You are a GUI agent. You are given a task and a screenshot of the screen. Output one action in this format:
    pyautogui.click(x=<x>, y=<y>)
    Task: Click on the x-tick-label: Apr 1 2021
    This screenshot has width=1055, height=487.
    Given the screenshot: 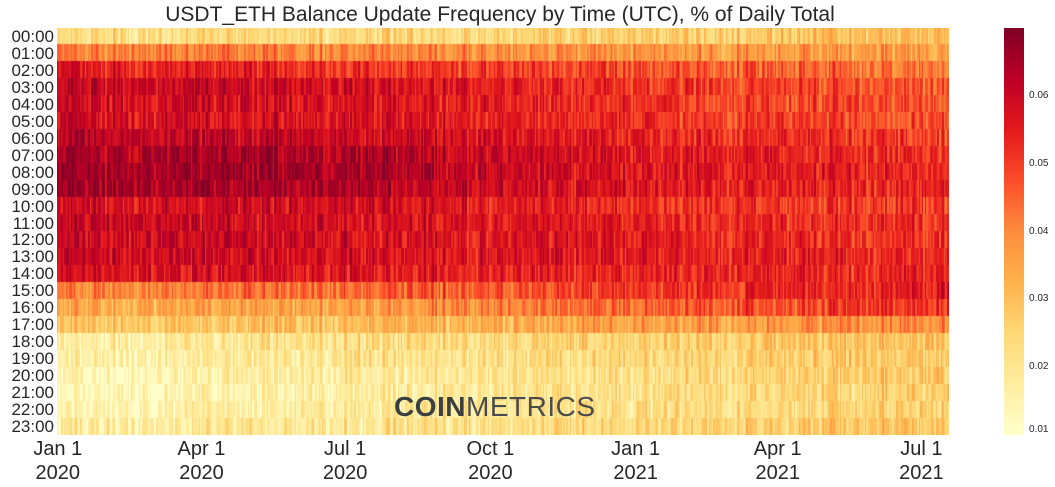 What is the action you would take?
    pyautogui.click(x=778, y=461)
    